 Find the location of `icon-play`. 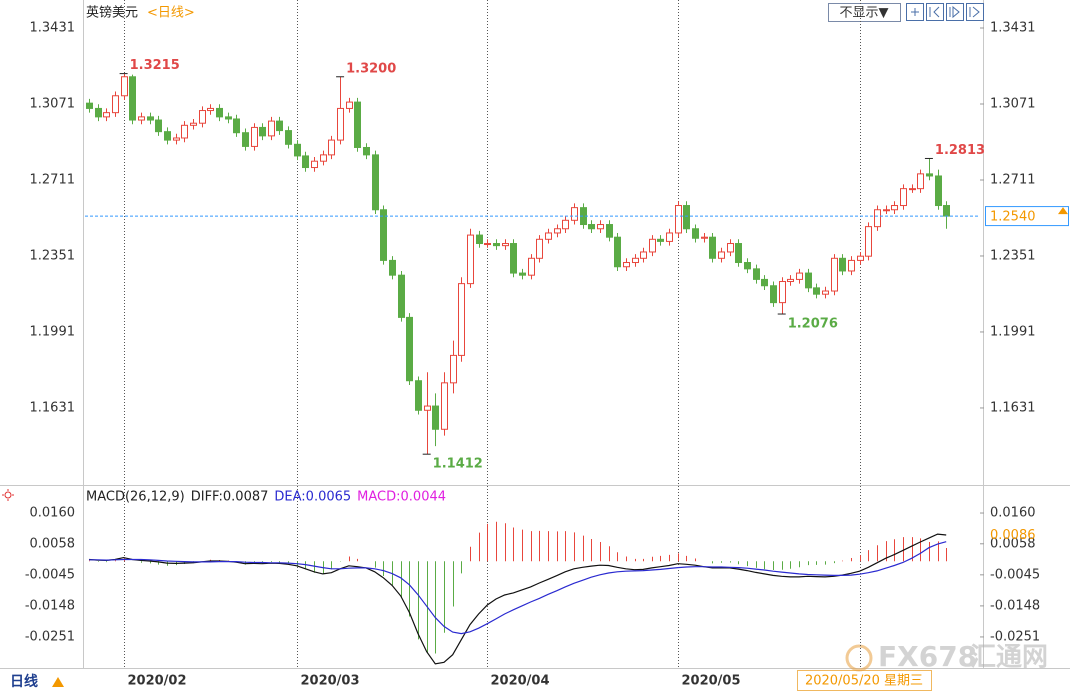

icon-play is located at coordinates (955, 12).